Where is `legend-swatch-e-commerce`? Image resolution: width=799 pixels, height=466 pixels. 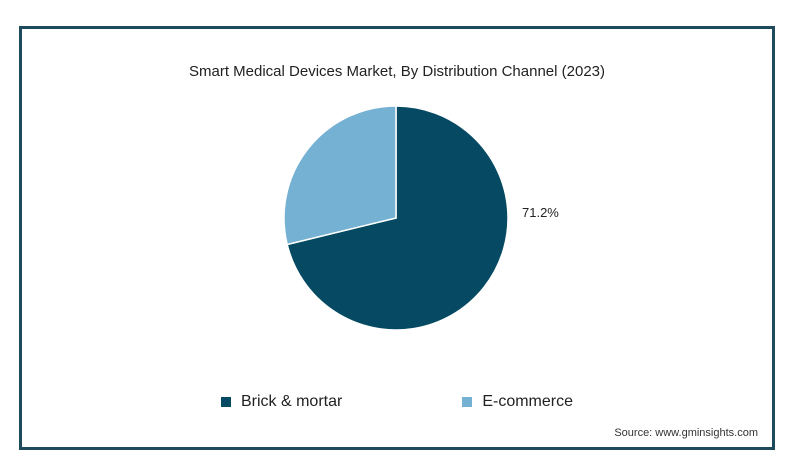
legend-swatch-e-commerce is located at coordinates (467, 402).